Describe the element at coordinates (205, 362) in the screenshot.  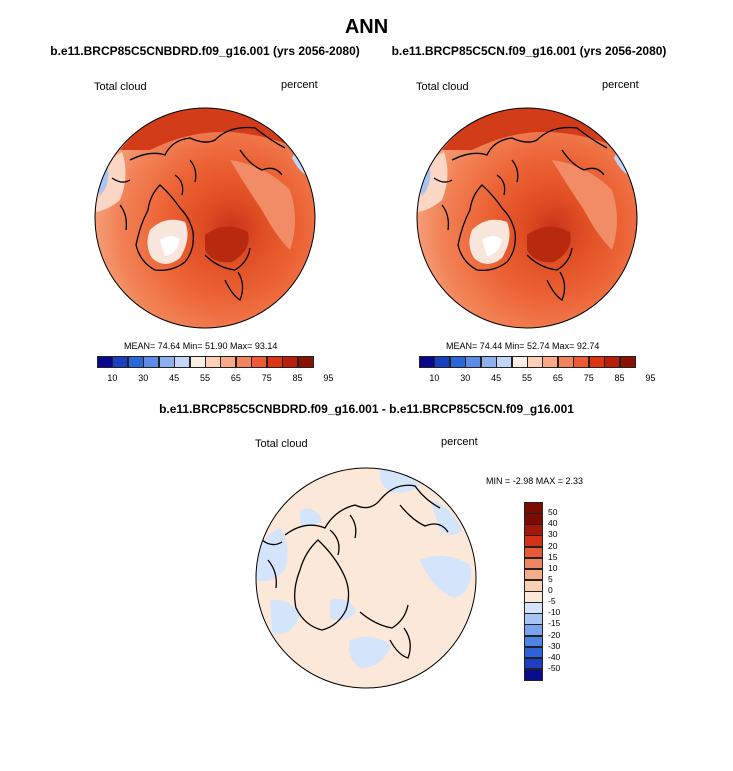
I see `panel-1-colorbar` at that location.